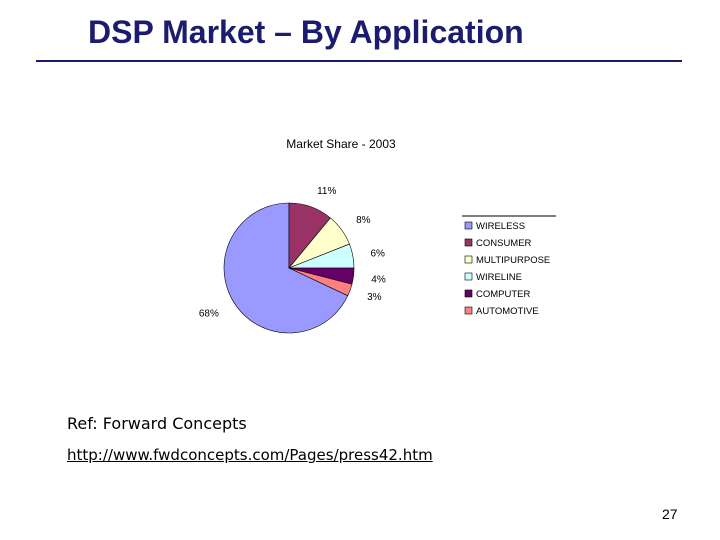 Image resolution: width=720 pixels, height=540 pixels. Describe the element at coordinates (378, 279) in the screenshot. I see `pie-value-label: 4%` at that location.